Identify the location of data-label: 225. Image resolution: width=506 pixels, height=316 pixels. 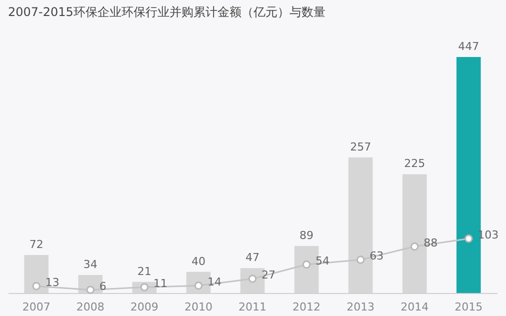
(415, 163).